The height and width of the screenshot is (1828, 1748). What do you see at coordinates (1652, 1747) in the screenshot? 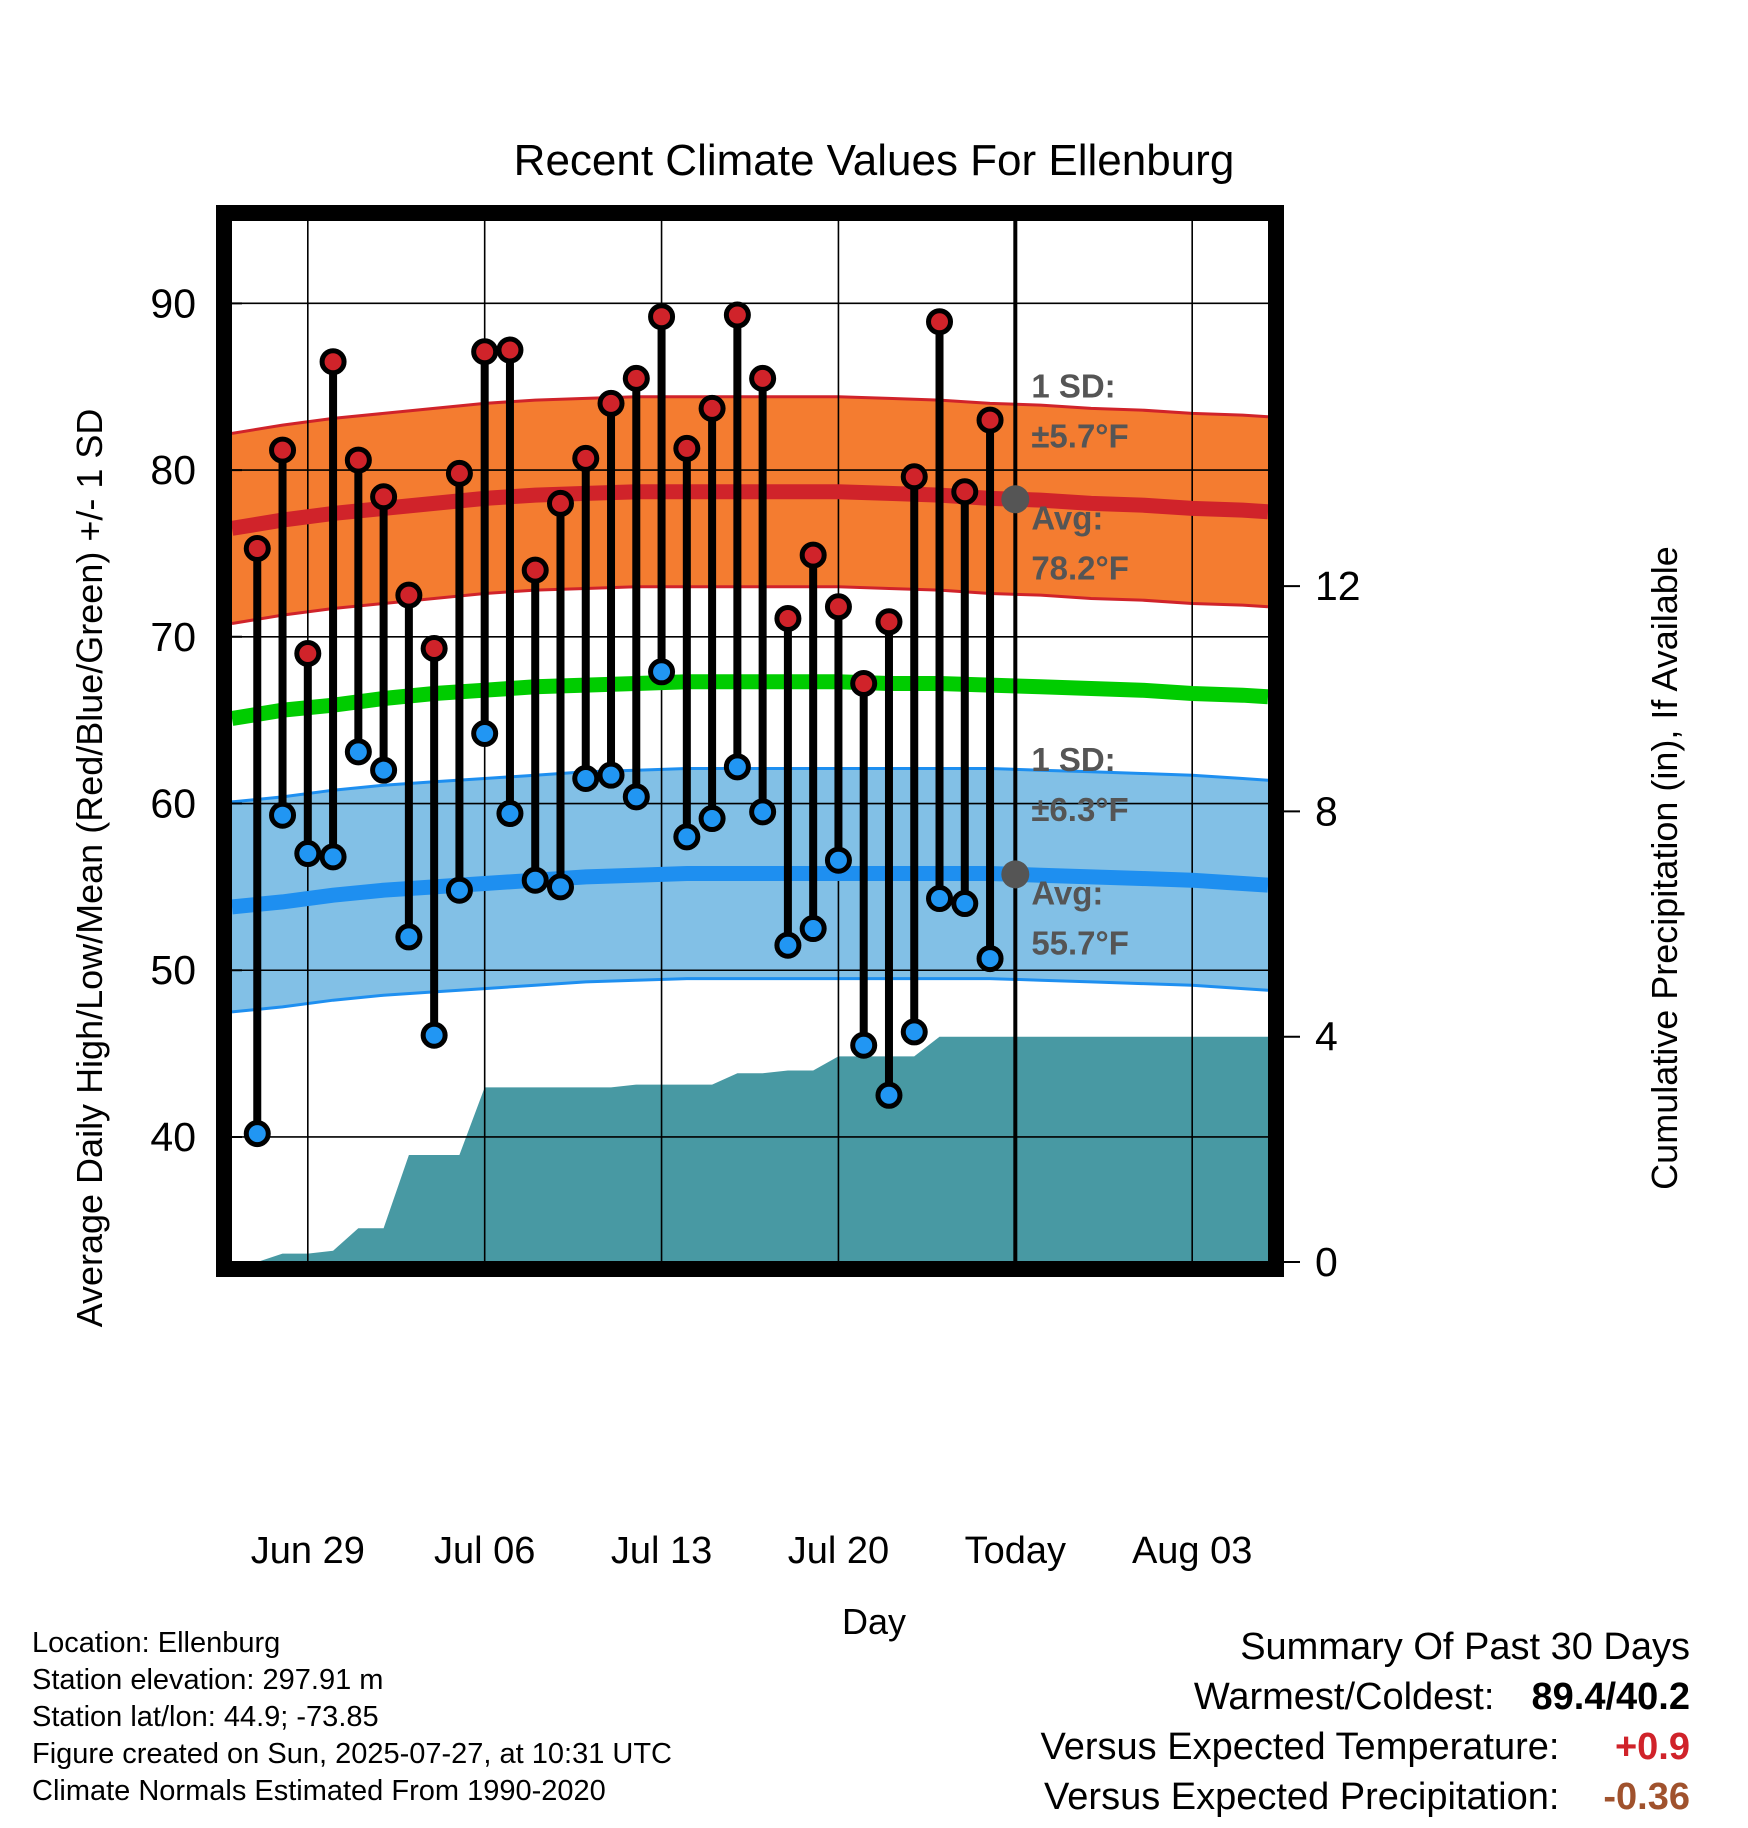
I see `temp-value: +0.9` at bounding box center [1652, 1747].